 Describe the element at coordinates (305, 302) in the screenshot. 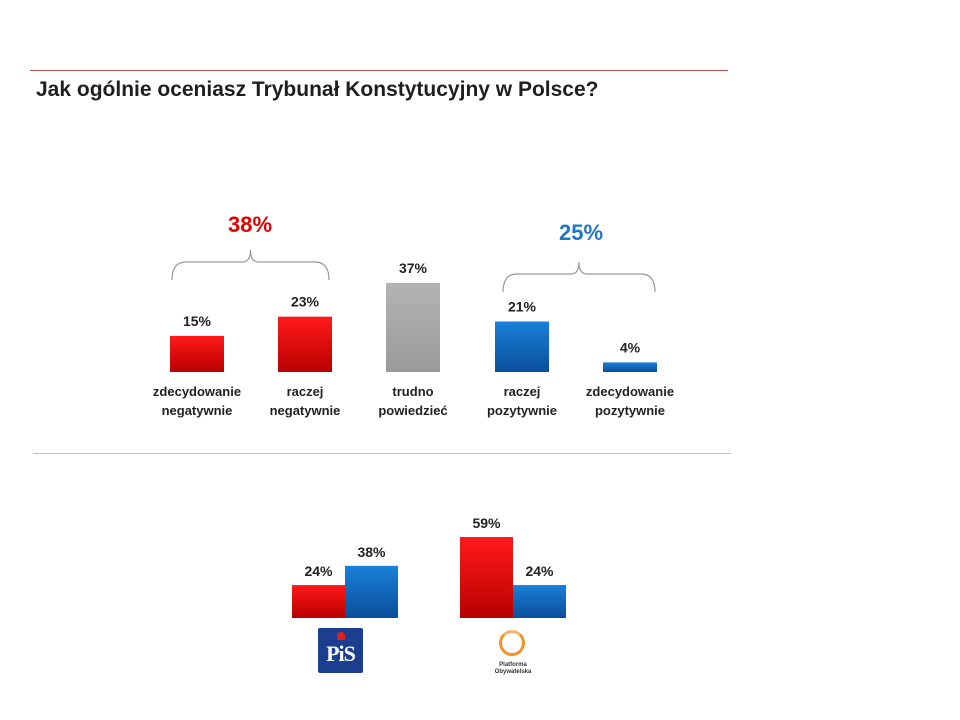

I see `value-label-1: 23%` at that location.